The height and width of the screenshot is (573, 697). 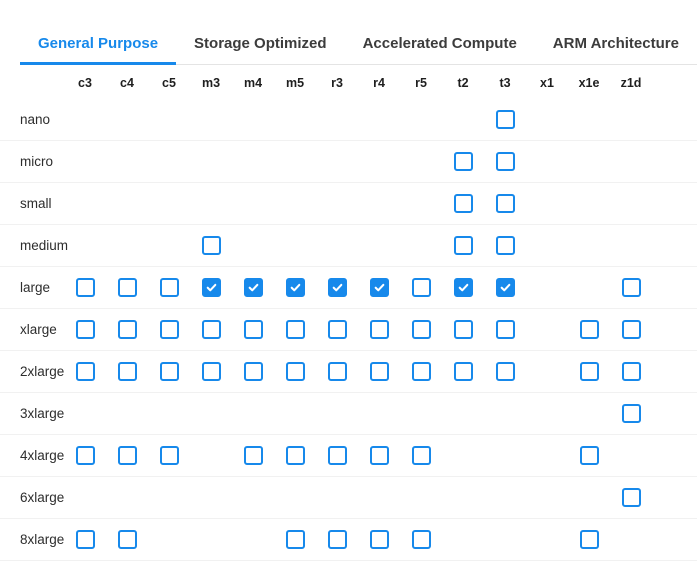 I want to click on checkbox-large-z1d, so click(x=631, y=287).